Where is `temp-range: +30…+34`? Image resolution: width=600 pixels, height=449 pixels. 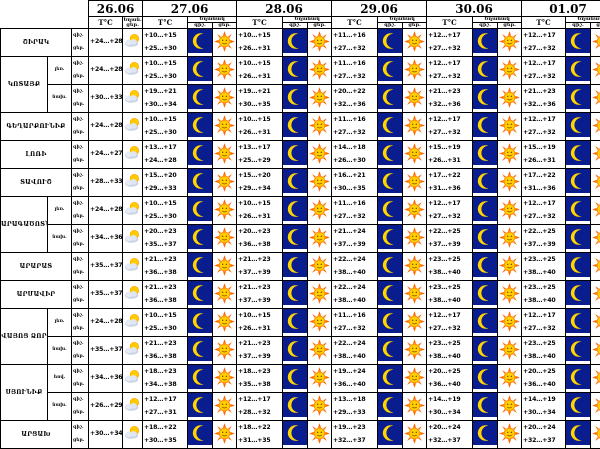
temp-range: +30…+34 is located at coordinates (106, 435).